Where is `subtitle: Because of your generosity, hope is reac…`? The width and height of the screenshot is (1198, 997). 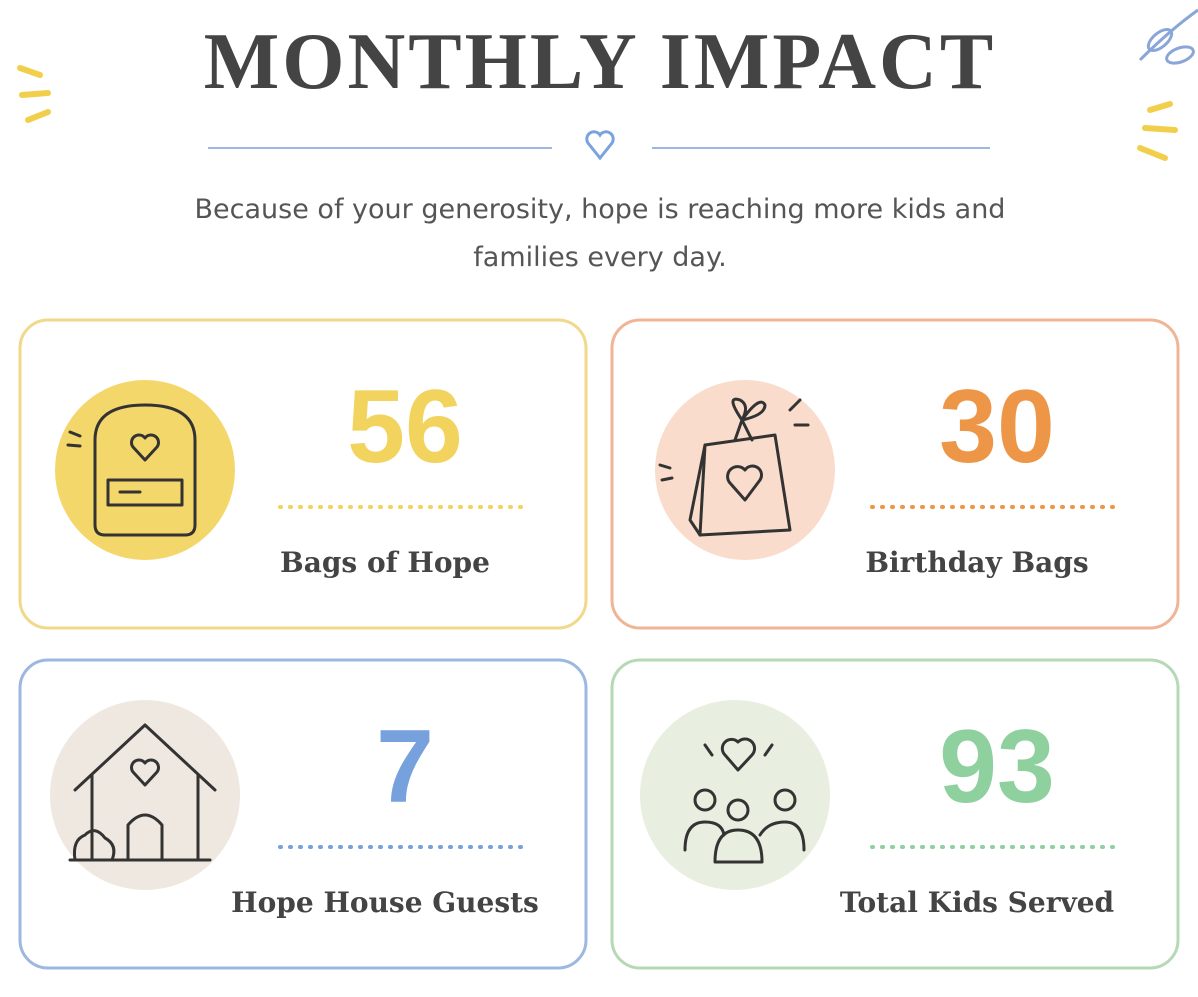
subtitle: Because of your generosity, hope is reac… is located at coordinates (600, 209).